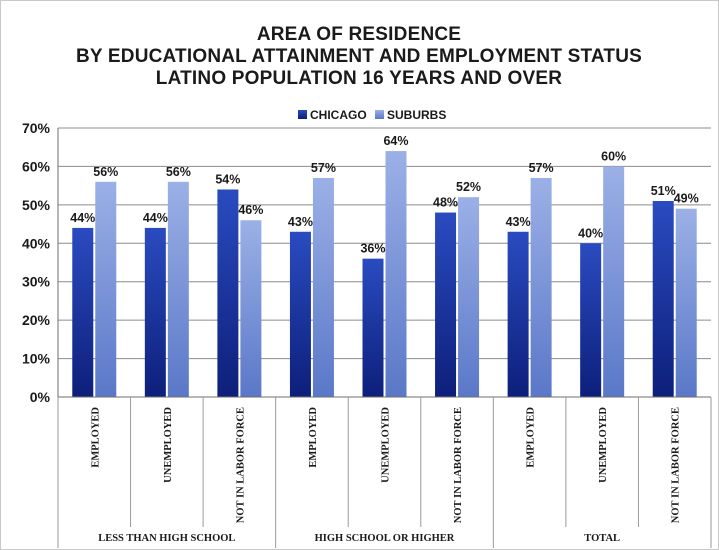  Describe the element at coordinates (36, 243) in the screenshot. I see `y-tick-label: 40%` at that location.